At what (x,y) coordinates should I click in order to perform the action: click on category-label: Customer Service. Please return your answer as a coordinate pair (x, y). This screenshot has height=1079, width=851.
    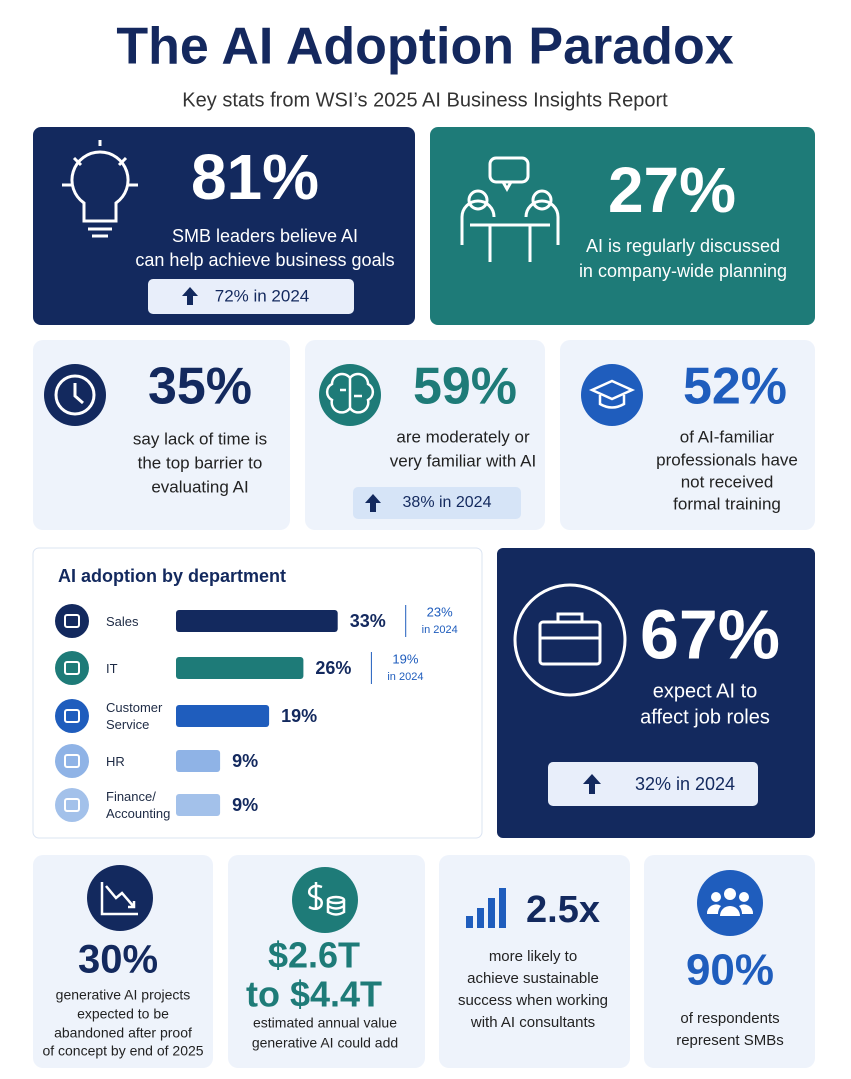
    Looking at the image, I should click on (134, 716).